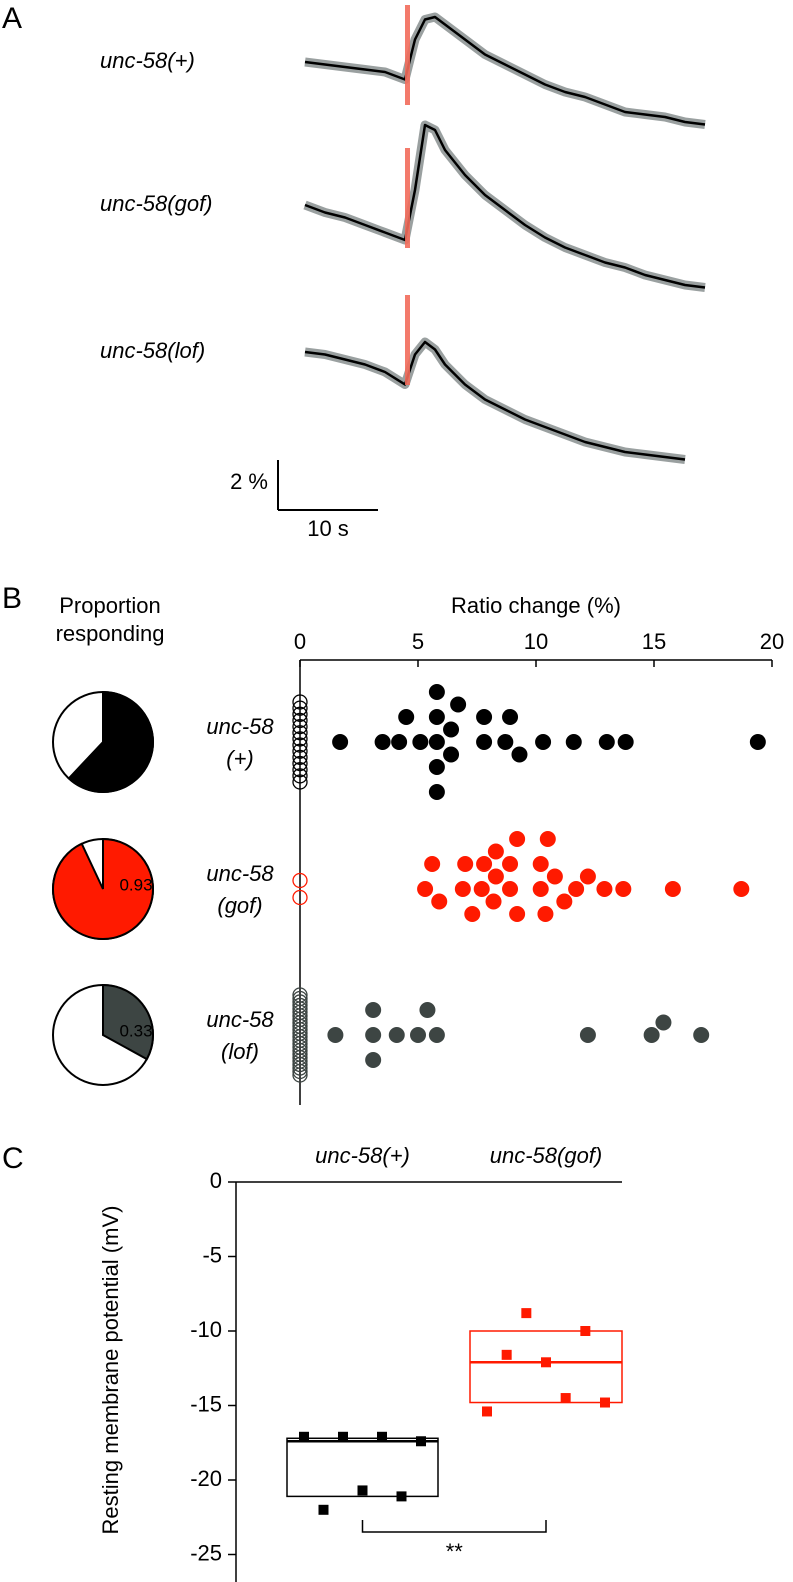 The width and height of the screenshot is (793, 1582). I want to click on x-tick-label: 10, so click(536, 641).